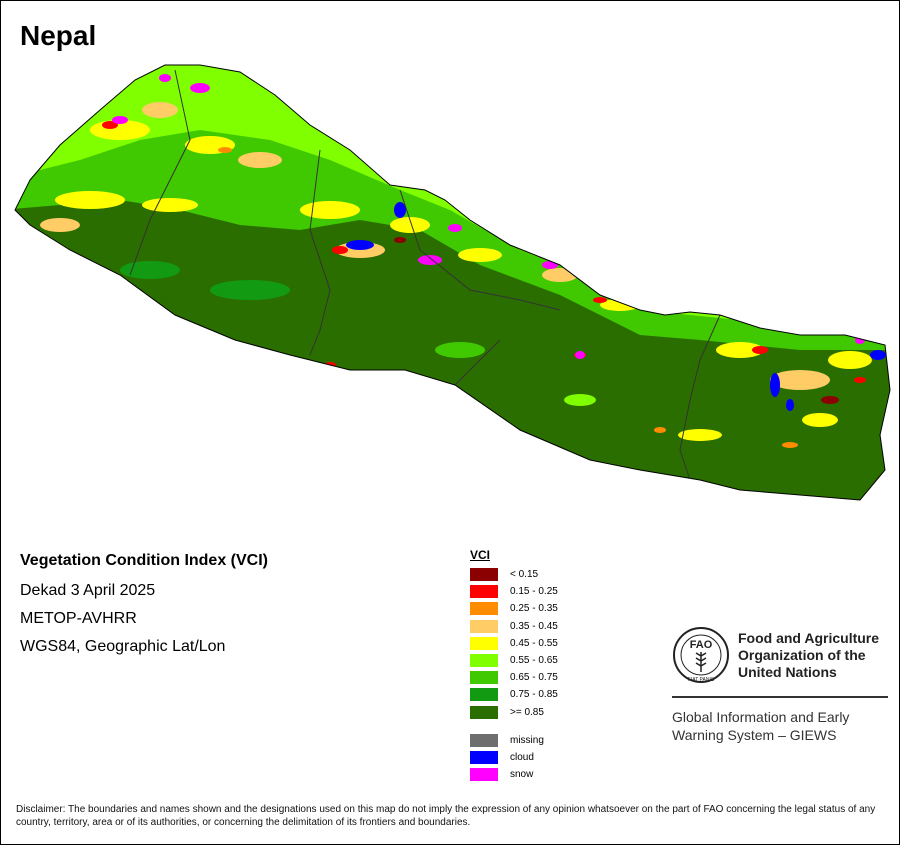 The height and width of the screenshot is (845, 900). Describe the element at coordinates (527, 740) in the screenshot. I see `legend-label: missing` at that location.